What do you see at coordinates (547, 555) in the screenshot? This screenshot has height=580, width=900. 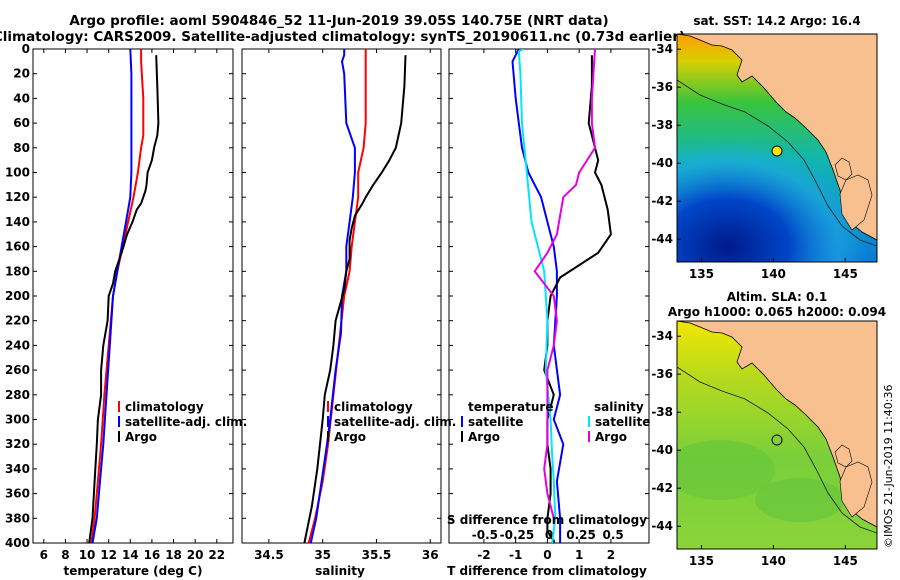 I see `x-tick-label: 0` at bounding box center [547, 555].